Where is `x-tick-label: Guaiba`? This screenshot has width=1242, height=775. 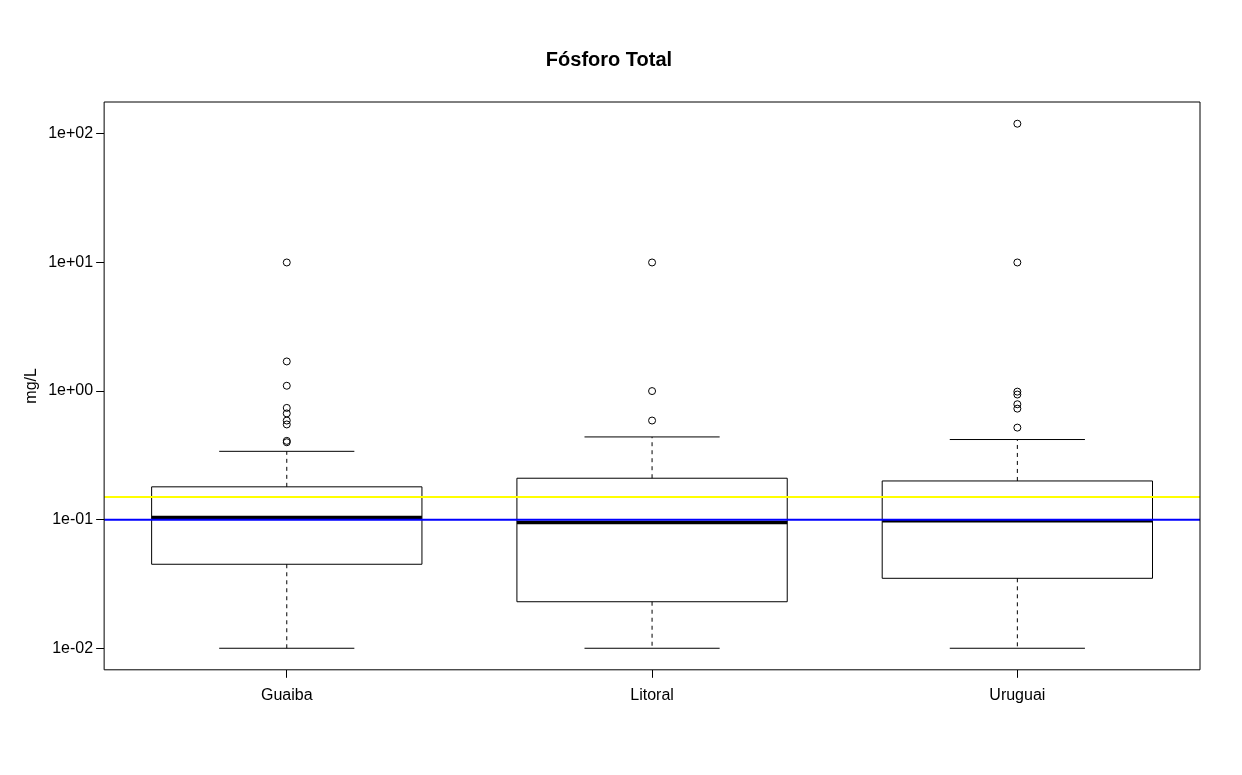
x-tick-label: Guaiba is located at coordinates (286, 694).